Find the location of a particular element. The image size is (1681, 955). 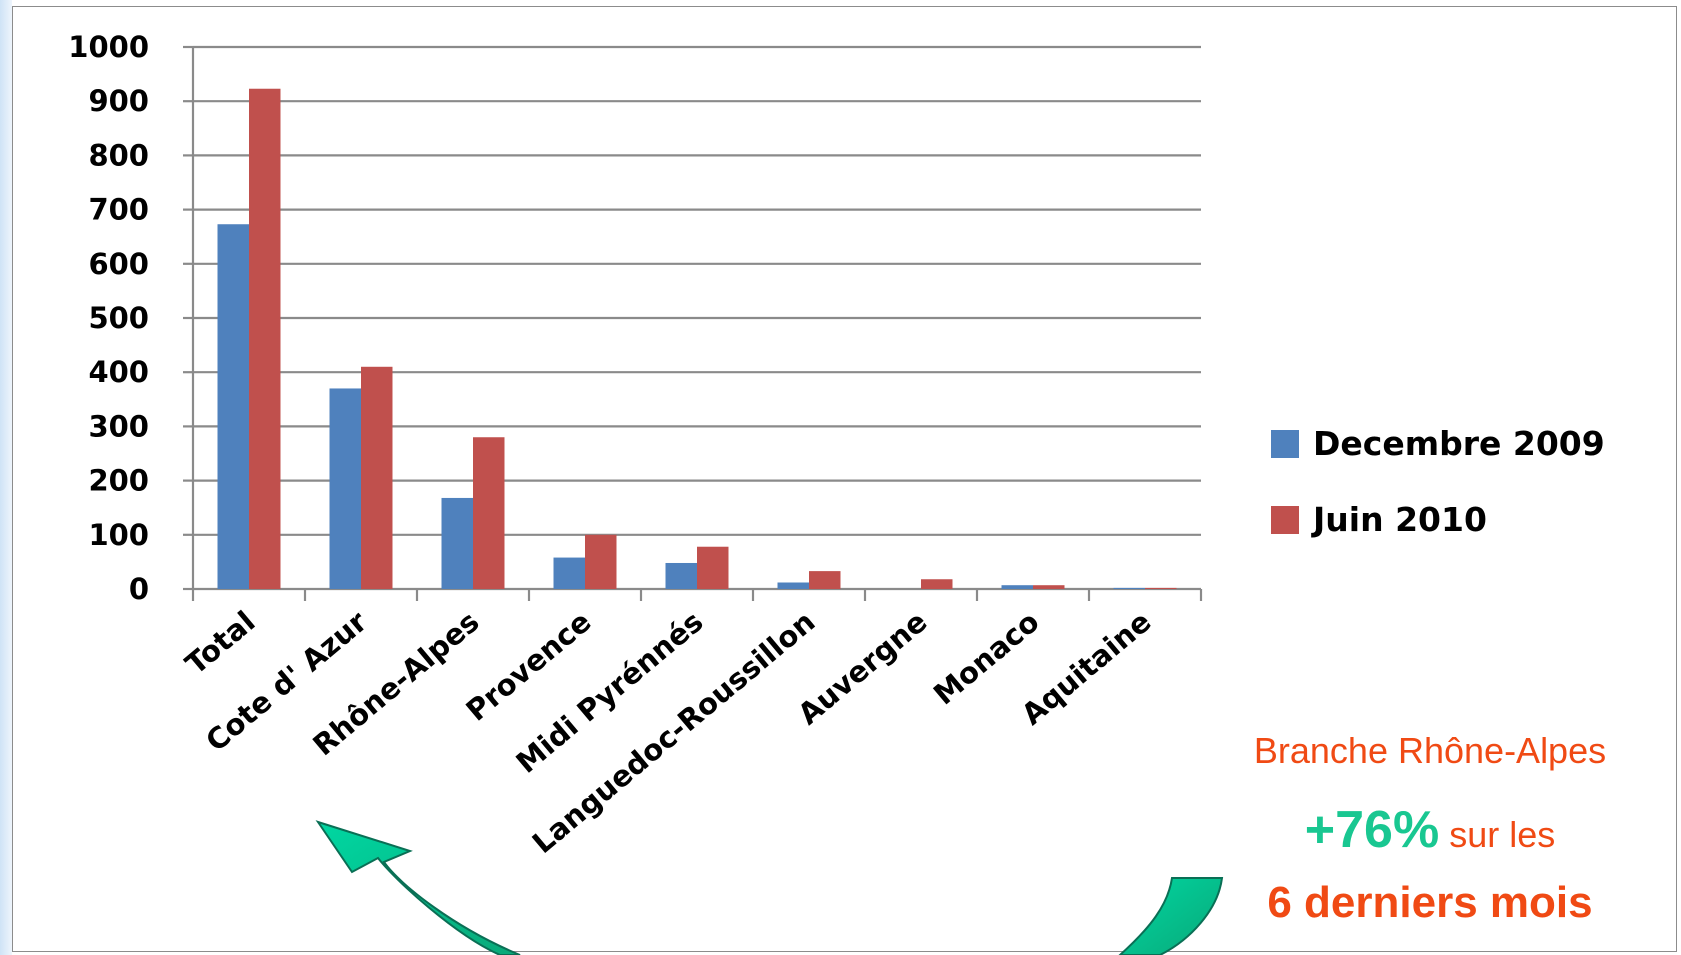

legend-label: Decembre 2009 is located at coordinates (1459, 443).